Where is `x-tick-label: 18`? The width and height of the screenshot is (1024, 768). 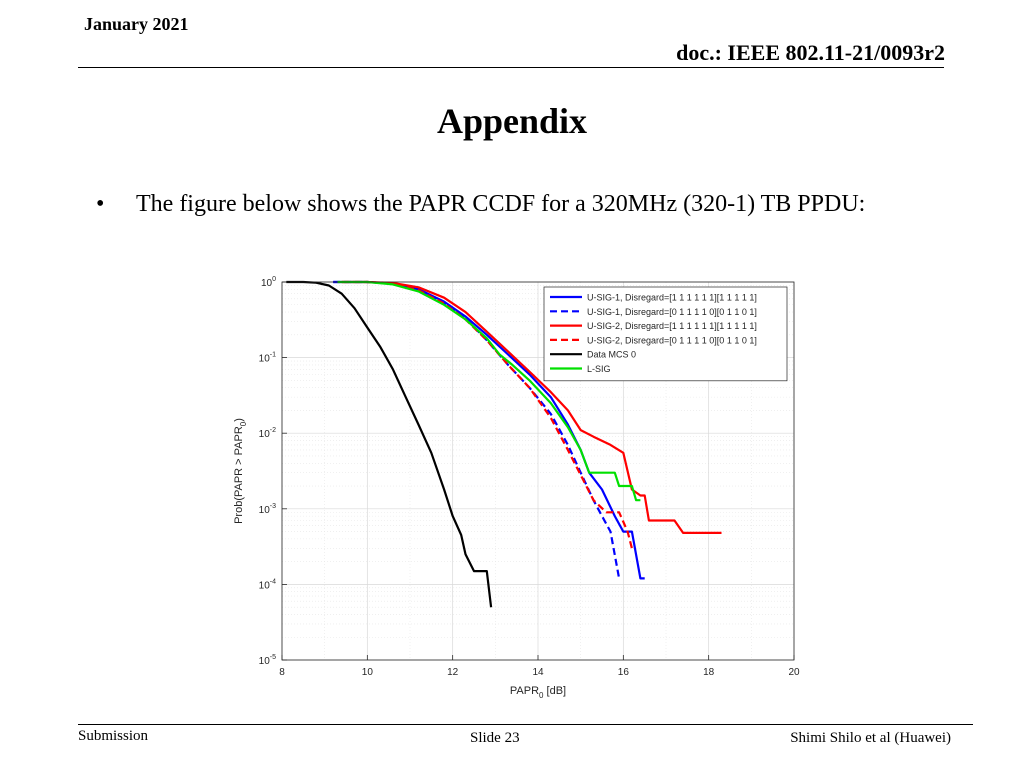
x-tick-label: 18 is located at coordinates (709, 672).